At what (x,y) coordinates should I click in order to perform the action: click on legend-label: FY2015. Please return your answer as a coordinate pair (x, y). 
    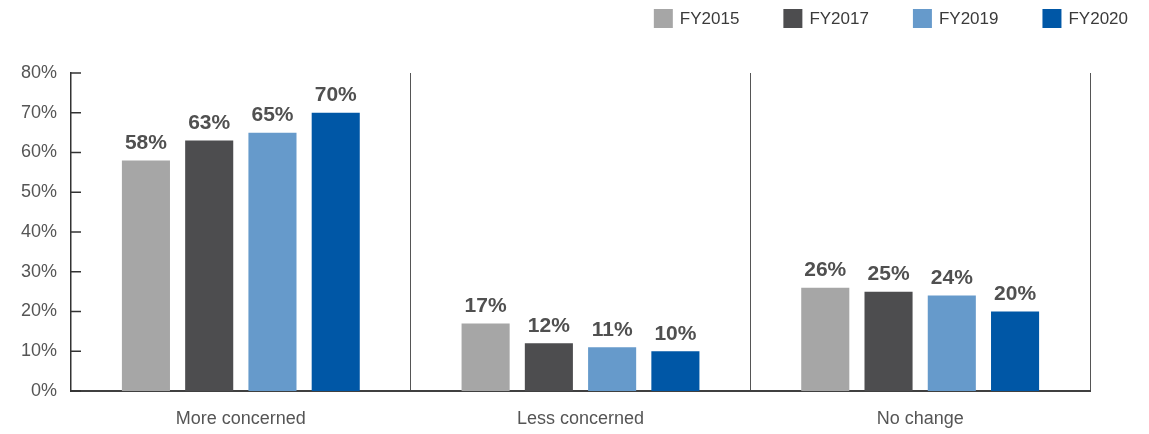
    Looking at the image, I should click on (709, 19).